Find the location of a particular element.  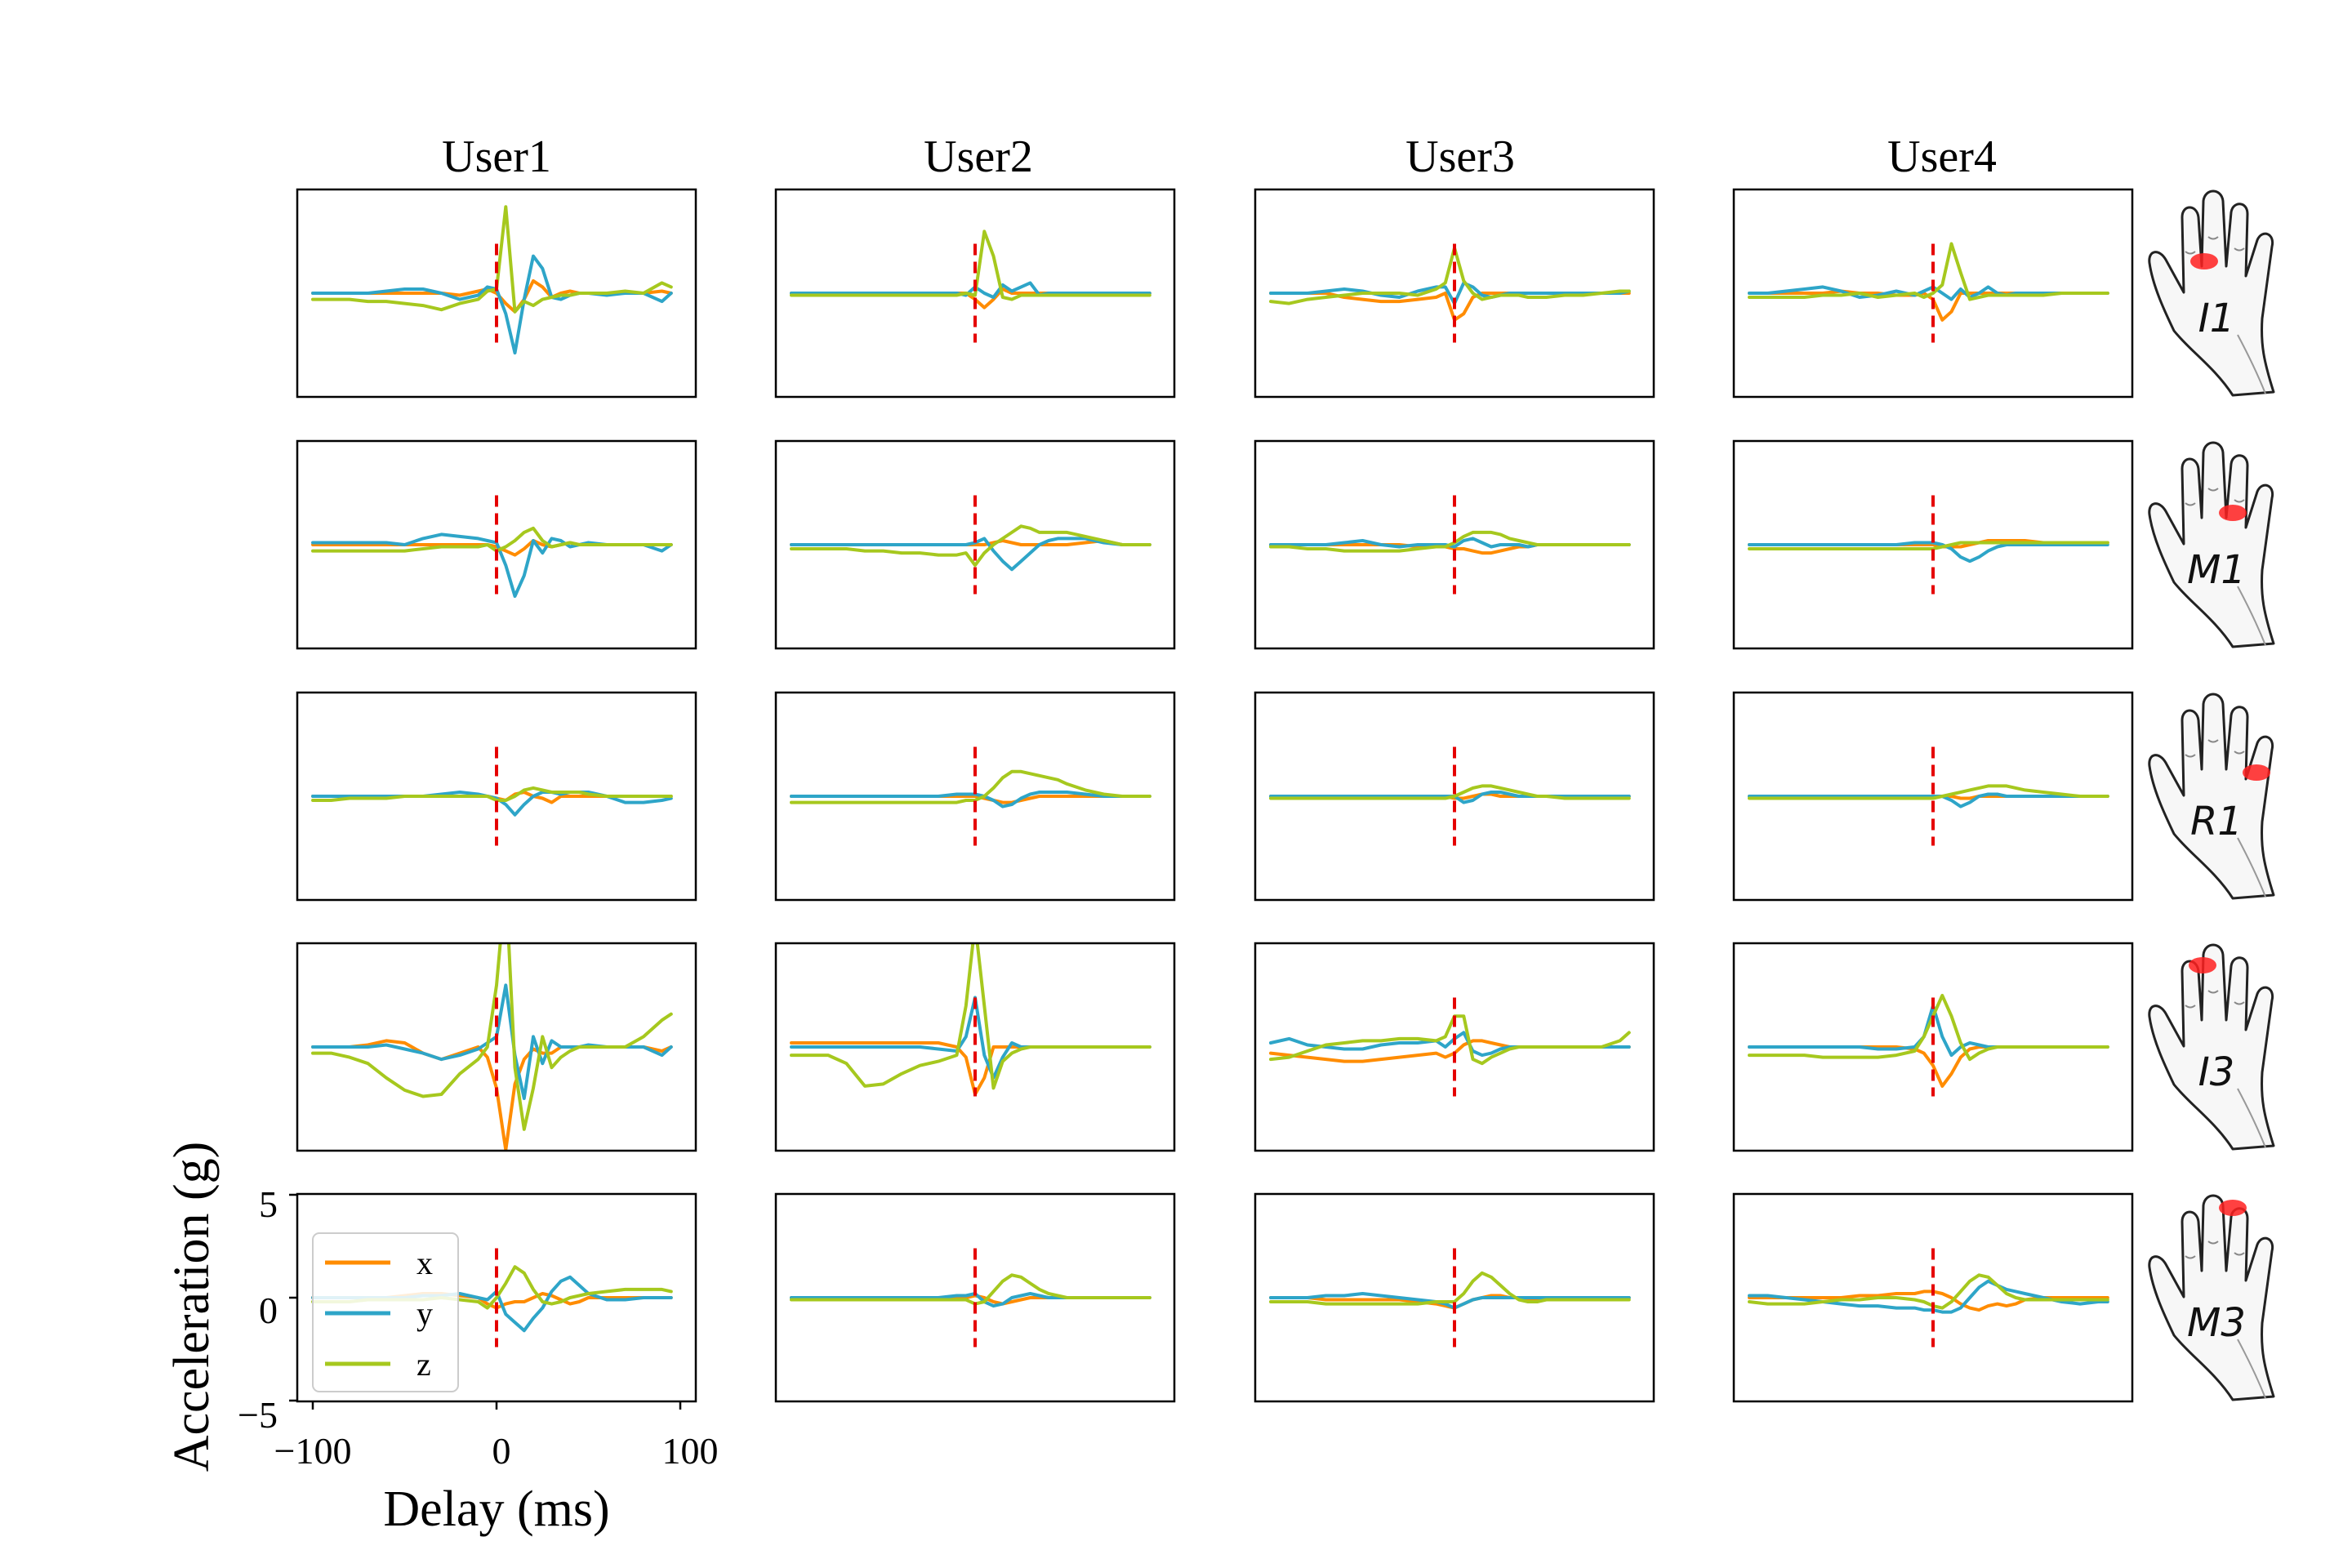

panel-user2-r1 is located at coordinates (975, 796).